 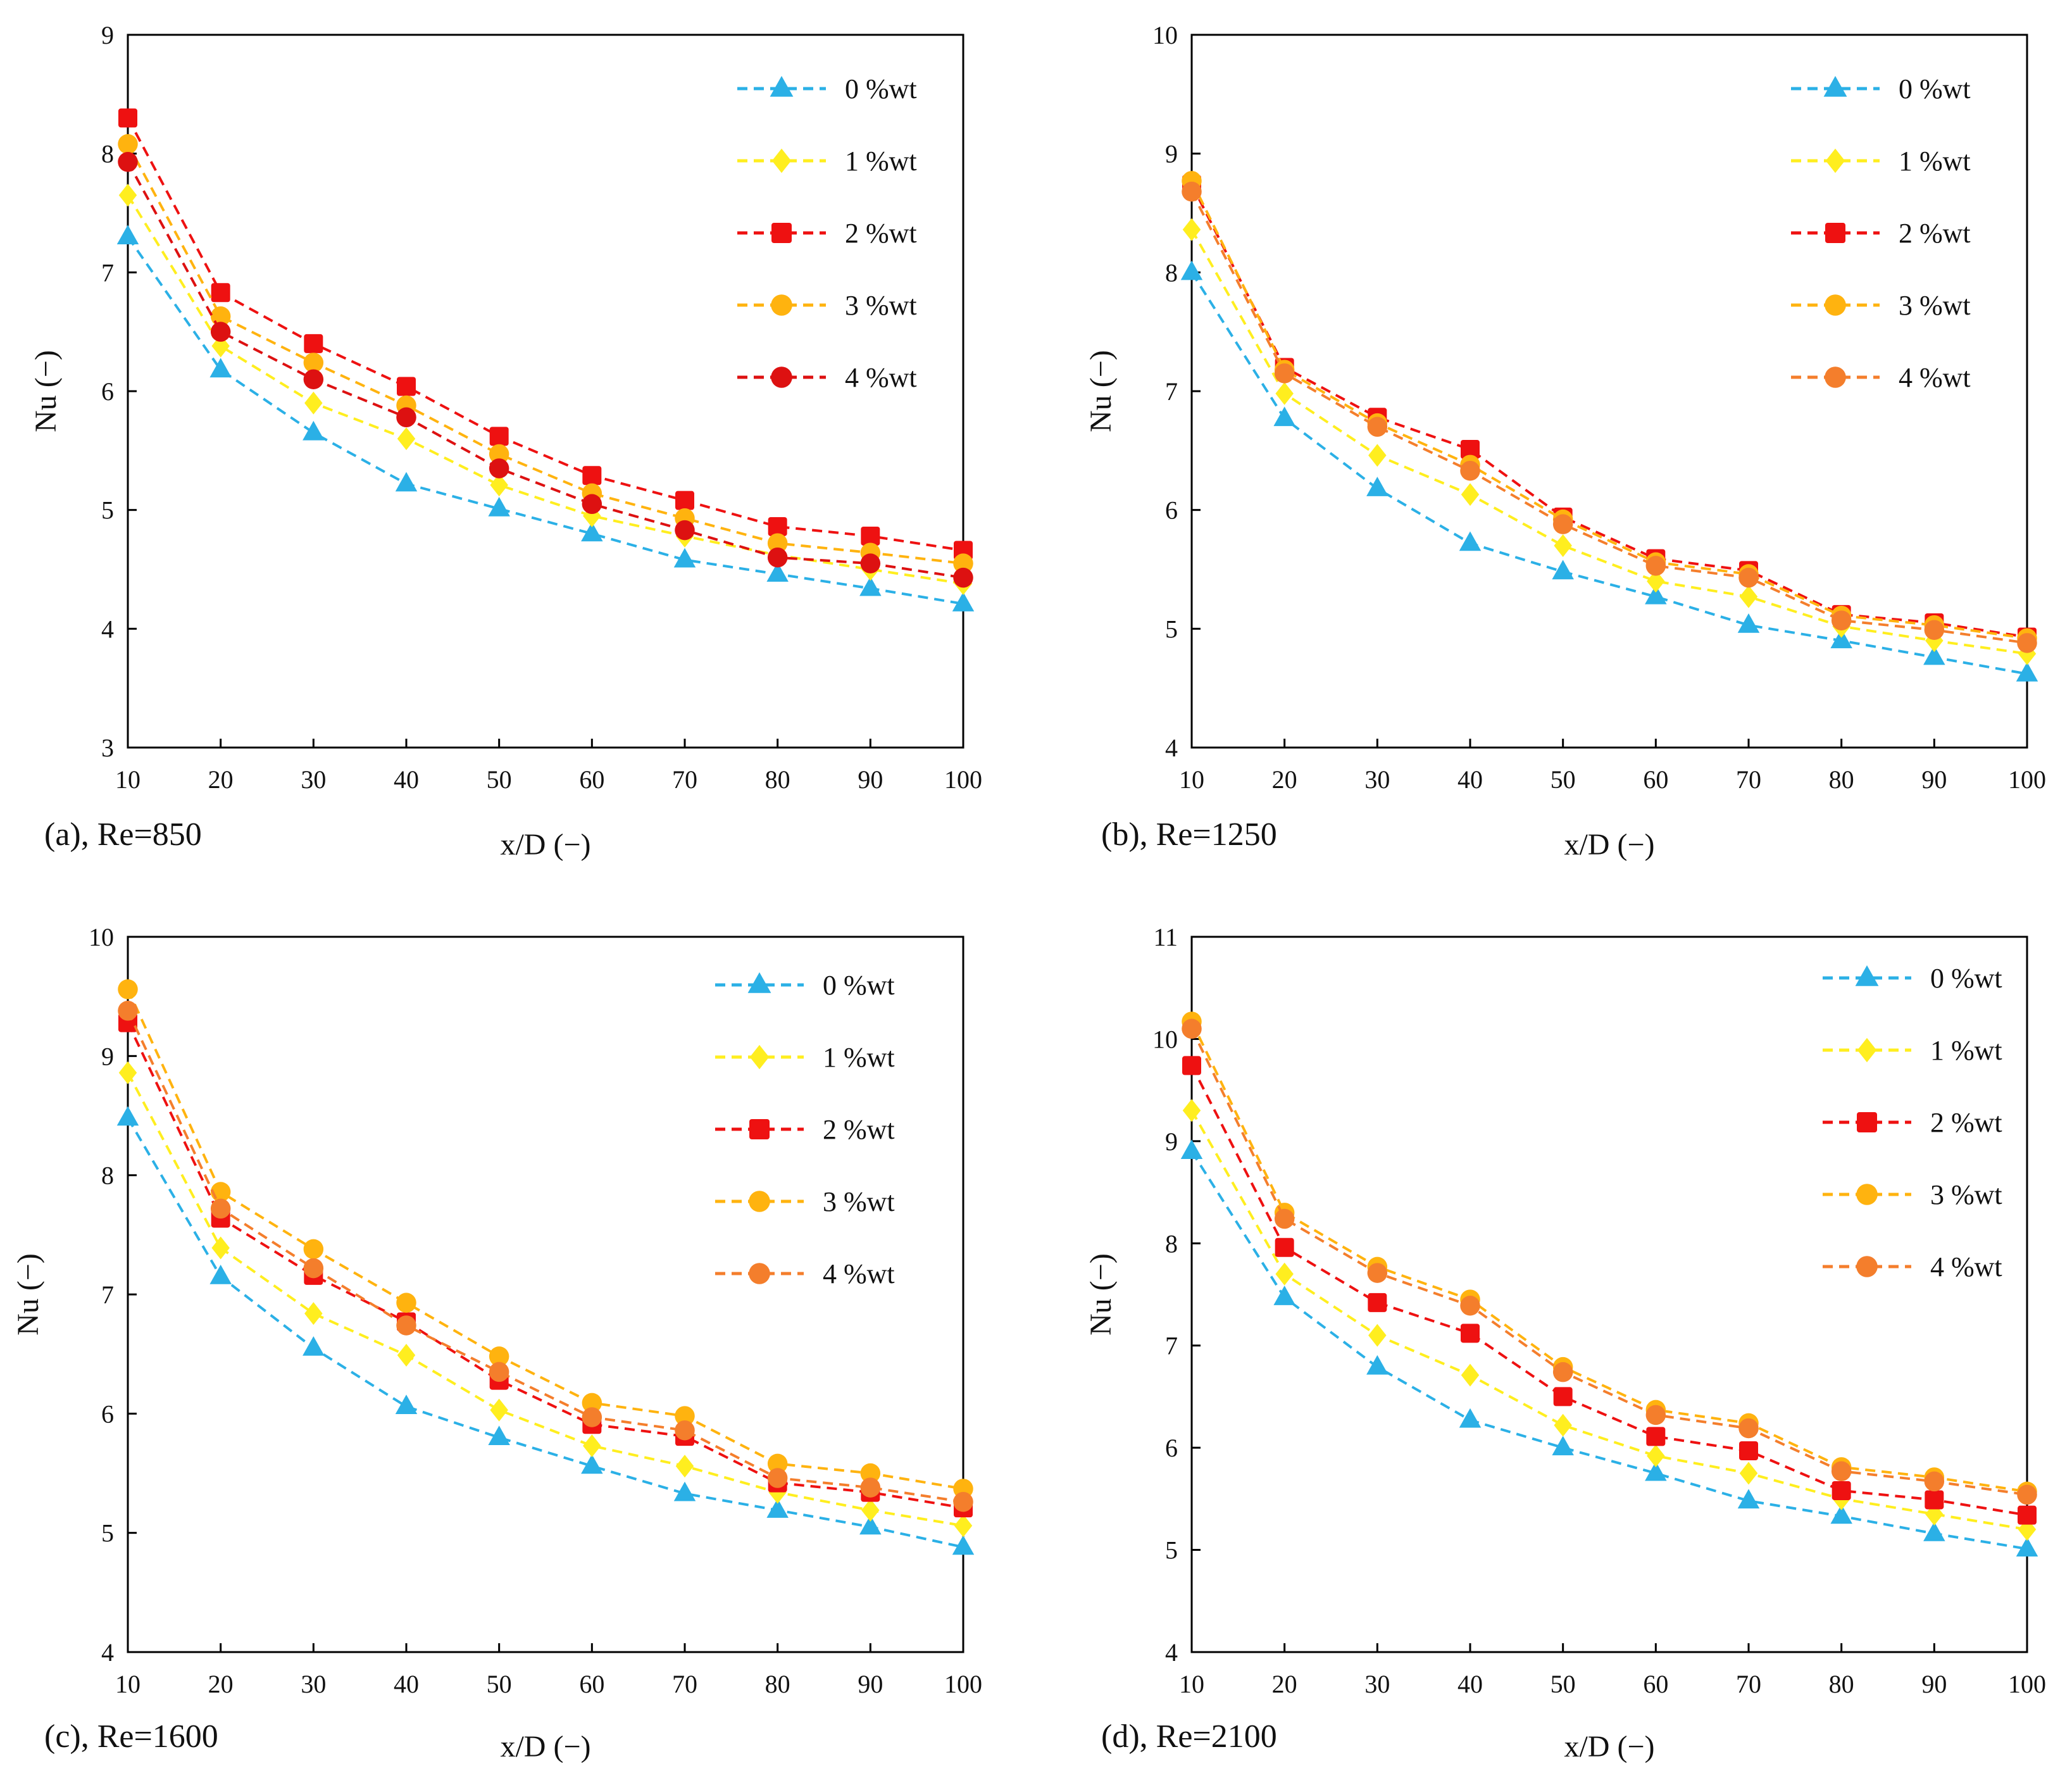 I want to click on x-tick-label: 10, so click(x=127, y=779).